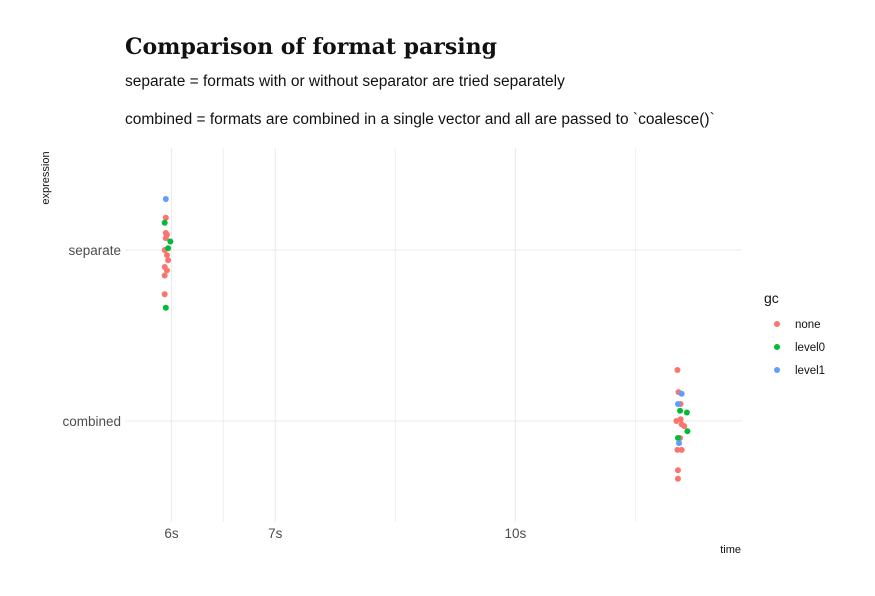 The height and width of the screenshot is (596, 875). I want to click on legend: gc none level0 level1, so click(794, 333).